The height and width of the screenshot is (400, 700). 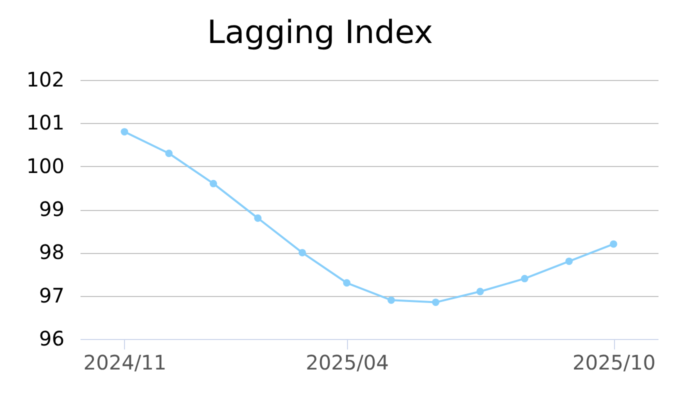 I want to click on y-tick-label: 96, so click(x=51, y=338).